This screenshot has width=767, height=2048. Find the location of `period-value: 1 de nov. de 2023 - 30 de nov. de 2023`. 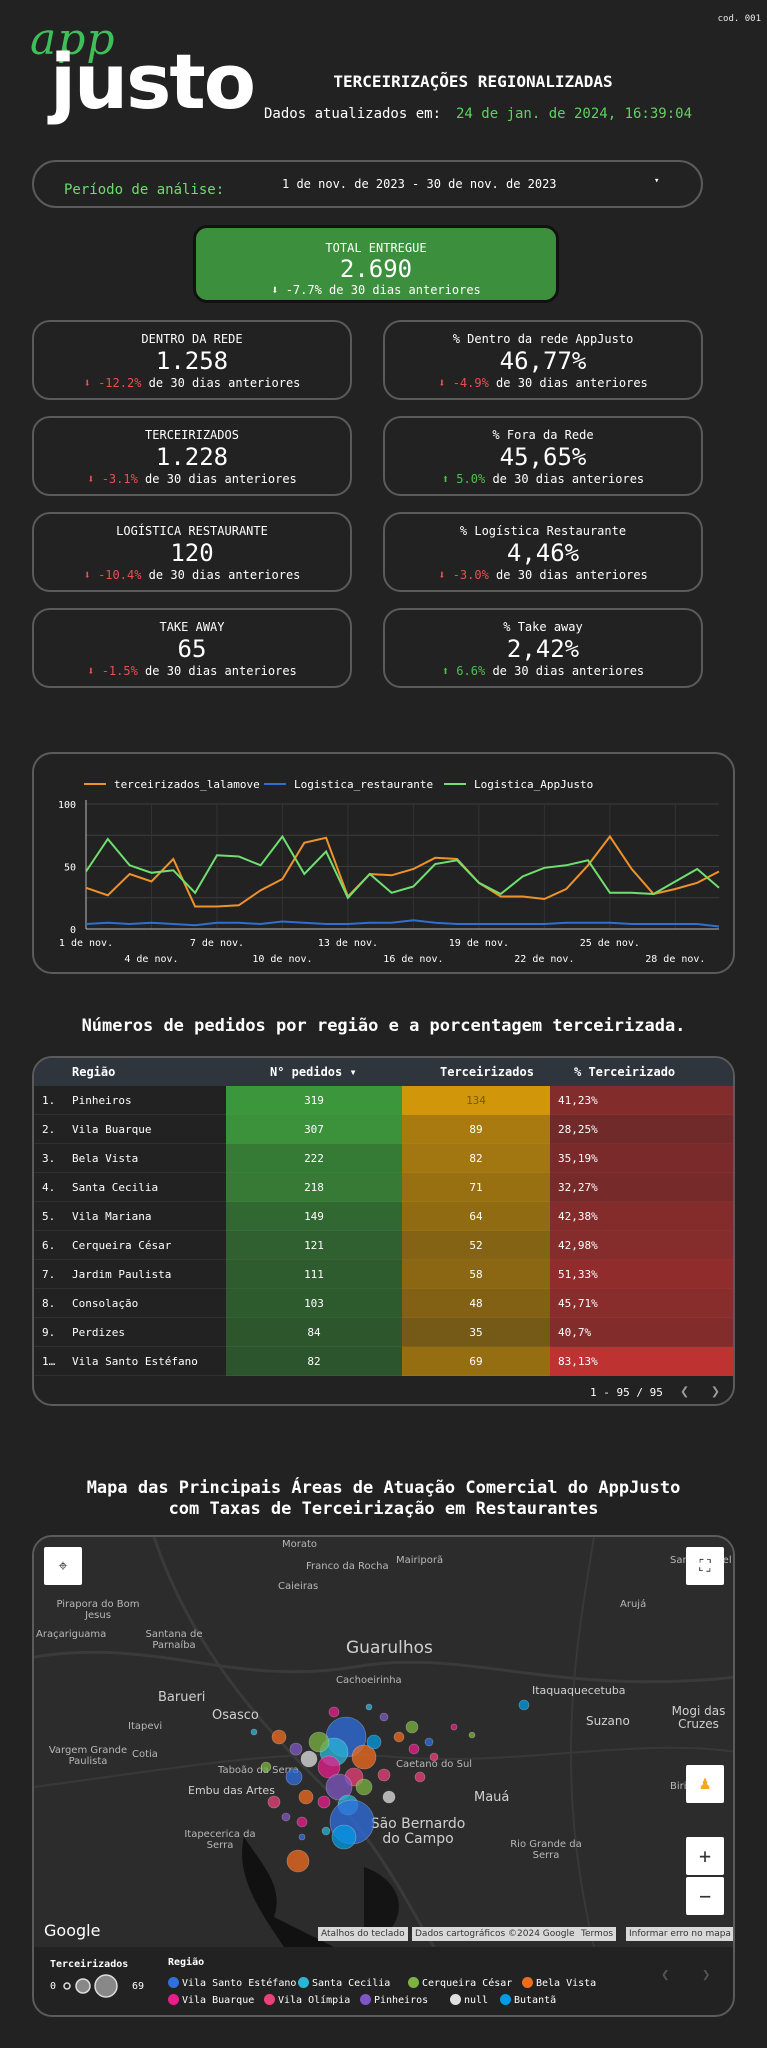

period-value: 1 de nov. de 2023 - 30 de nov. de 2023 is located at coordinates (419, 184).